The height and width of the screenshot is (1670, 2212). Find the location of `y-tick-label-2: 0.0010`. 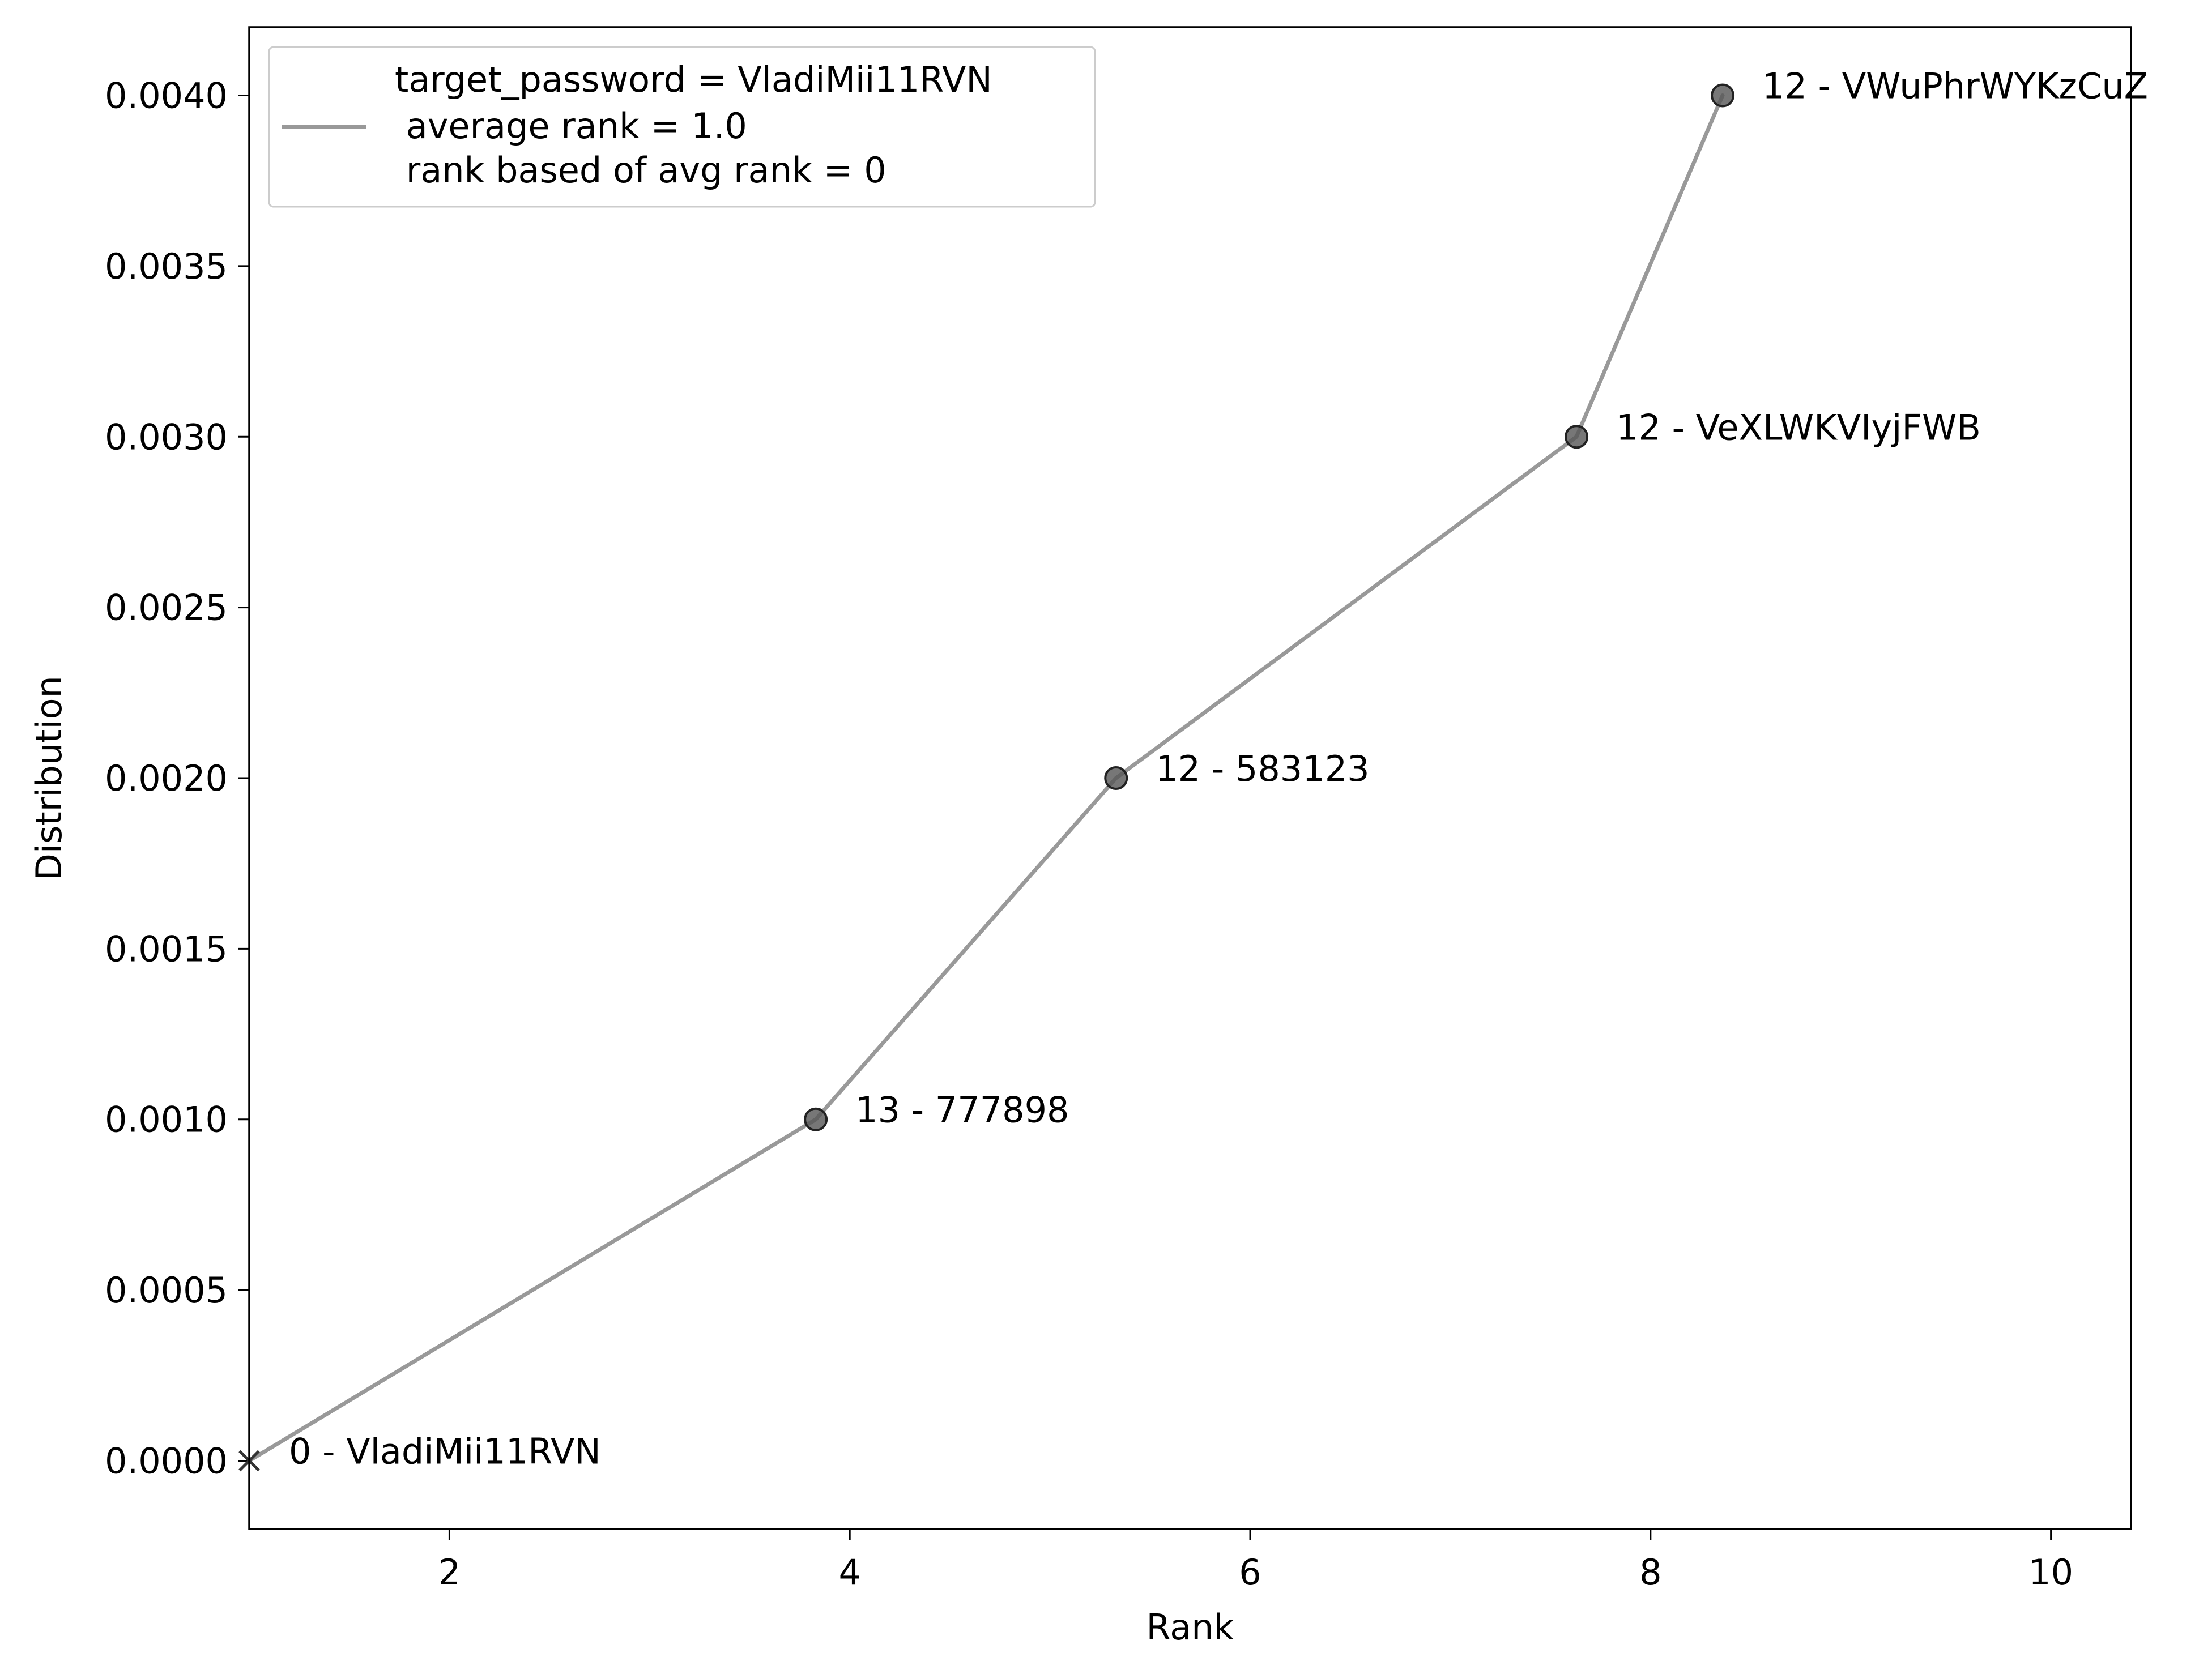

y-tick-label-2: 0.0010 is located at coordinates (166, 1120).